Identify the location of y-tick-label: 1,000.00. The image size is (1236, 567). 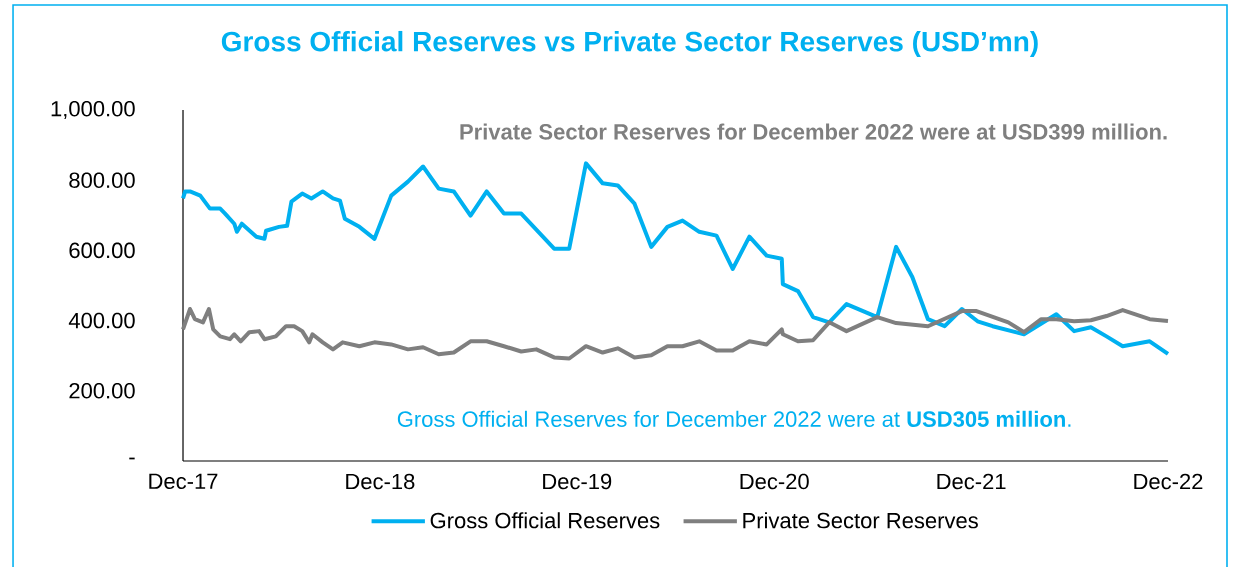
(93, 110).